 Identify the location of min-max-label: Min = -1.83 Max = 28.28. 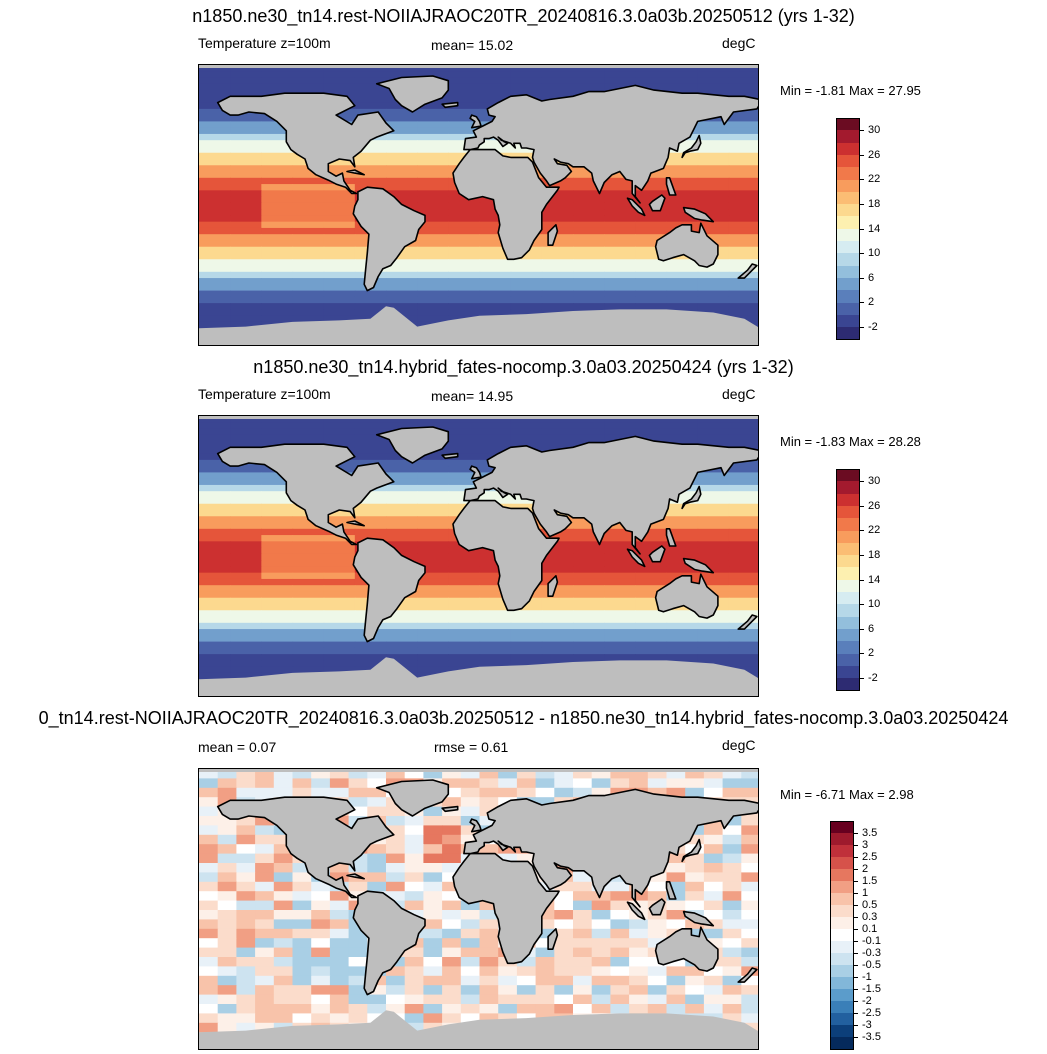
(850, 441).